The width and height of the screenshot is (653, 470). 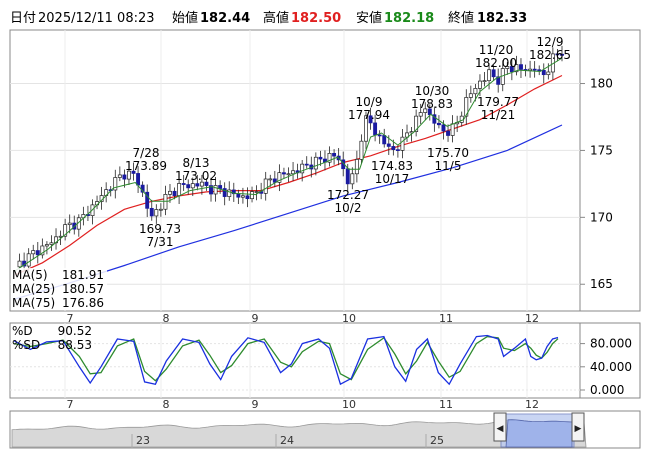 What do you see at coordinates (601, 84) in the screenshot?
I see `price-tick-label: 180` at bounding box center [601, 84].